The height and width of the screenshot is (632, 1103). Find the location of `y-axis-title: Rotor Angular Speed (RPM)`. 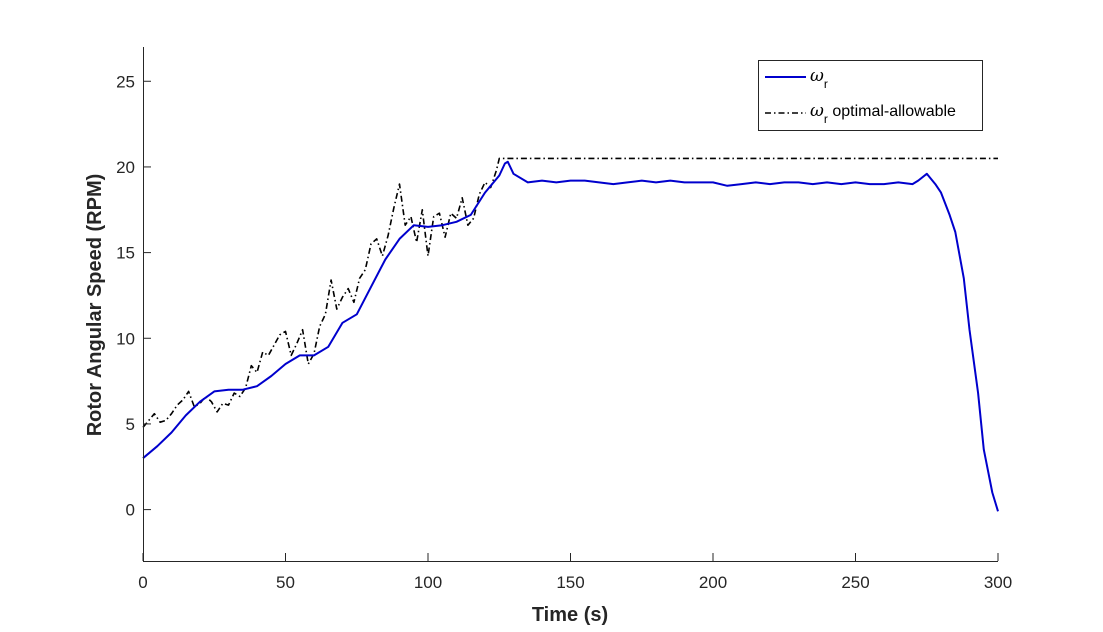

y-axis-title: Rotor Angular Speed (RPM) is located at coordinates (95, 305).